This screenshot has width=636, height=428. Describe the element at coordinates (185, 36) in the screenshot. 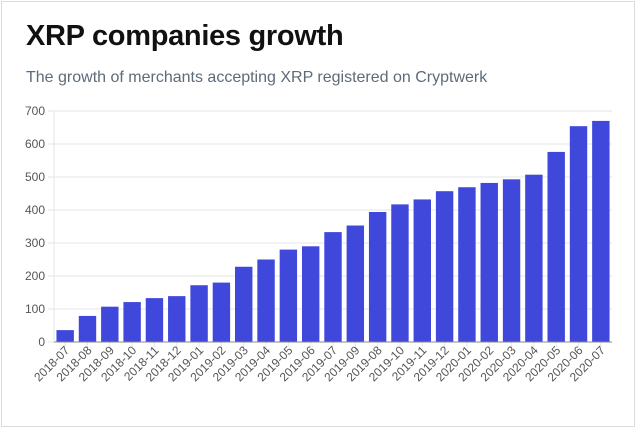

I see `chart-title: XRP companies growth` at that location.